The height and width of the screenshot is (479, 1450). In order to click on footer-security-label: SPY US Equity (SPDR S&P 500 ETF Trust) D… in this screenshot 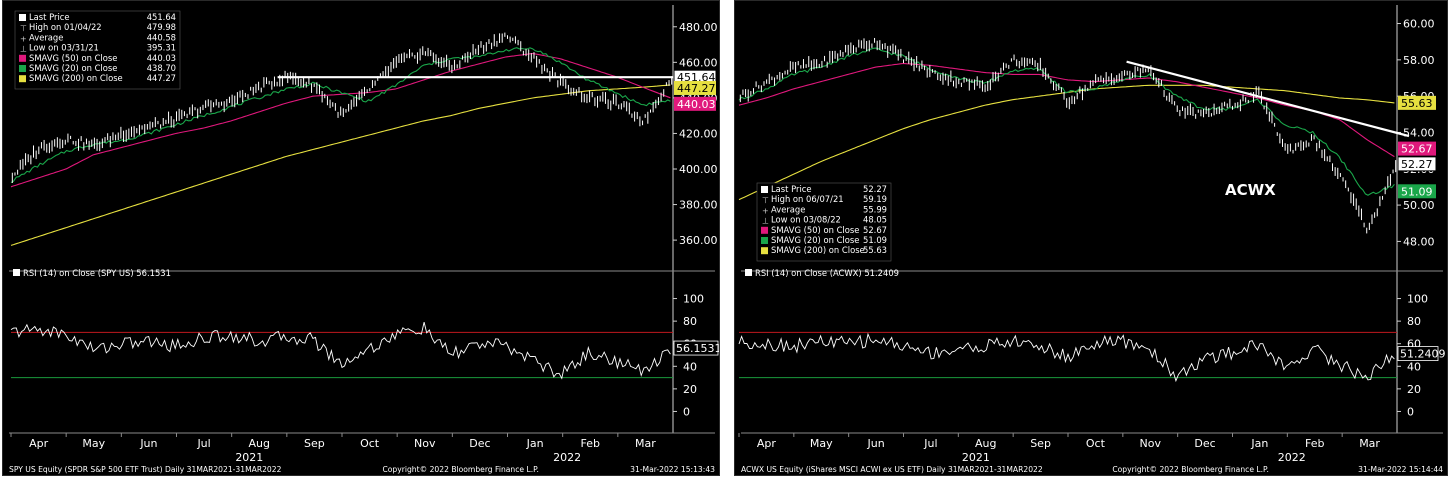, I will do `click(145, 469)`.